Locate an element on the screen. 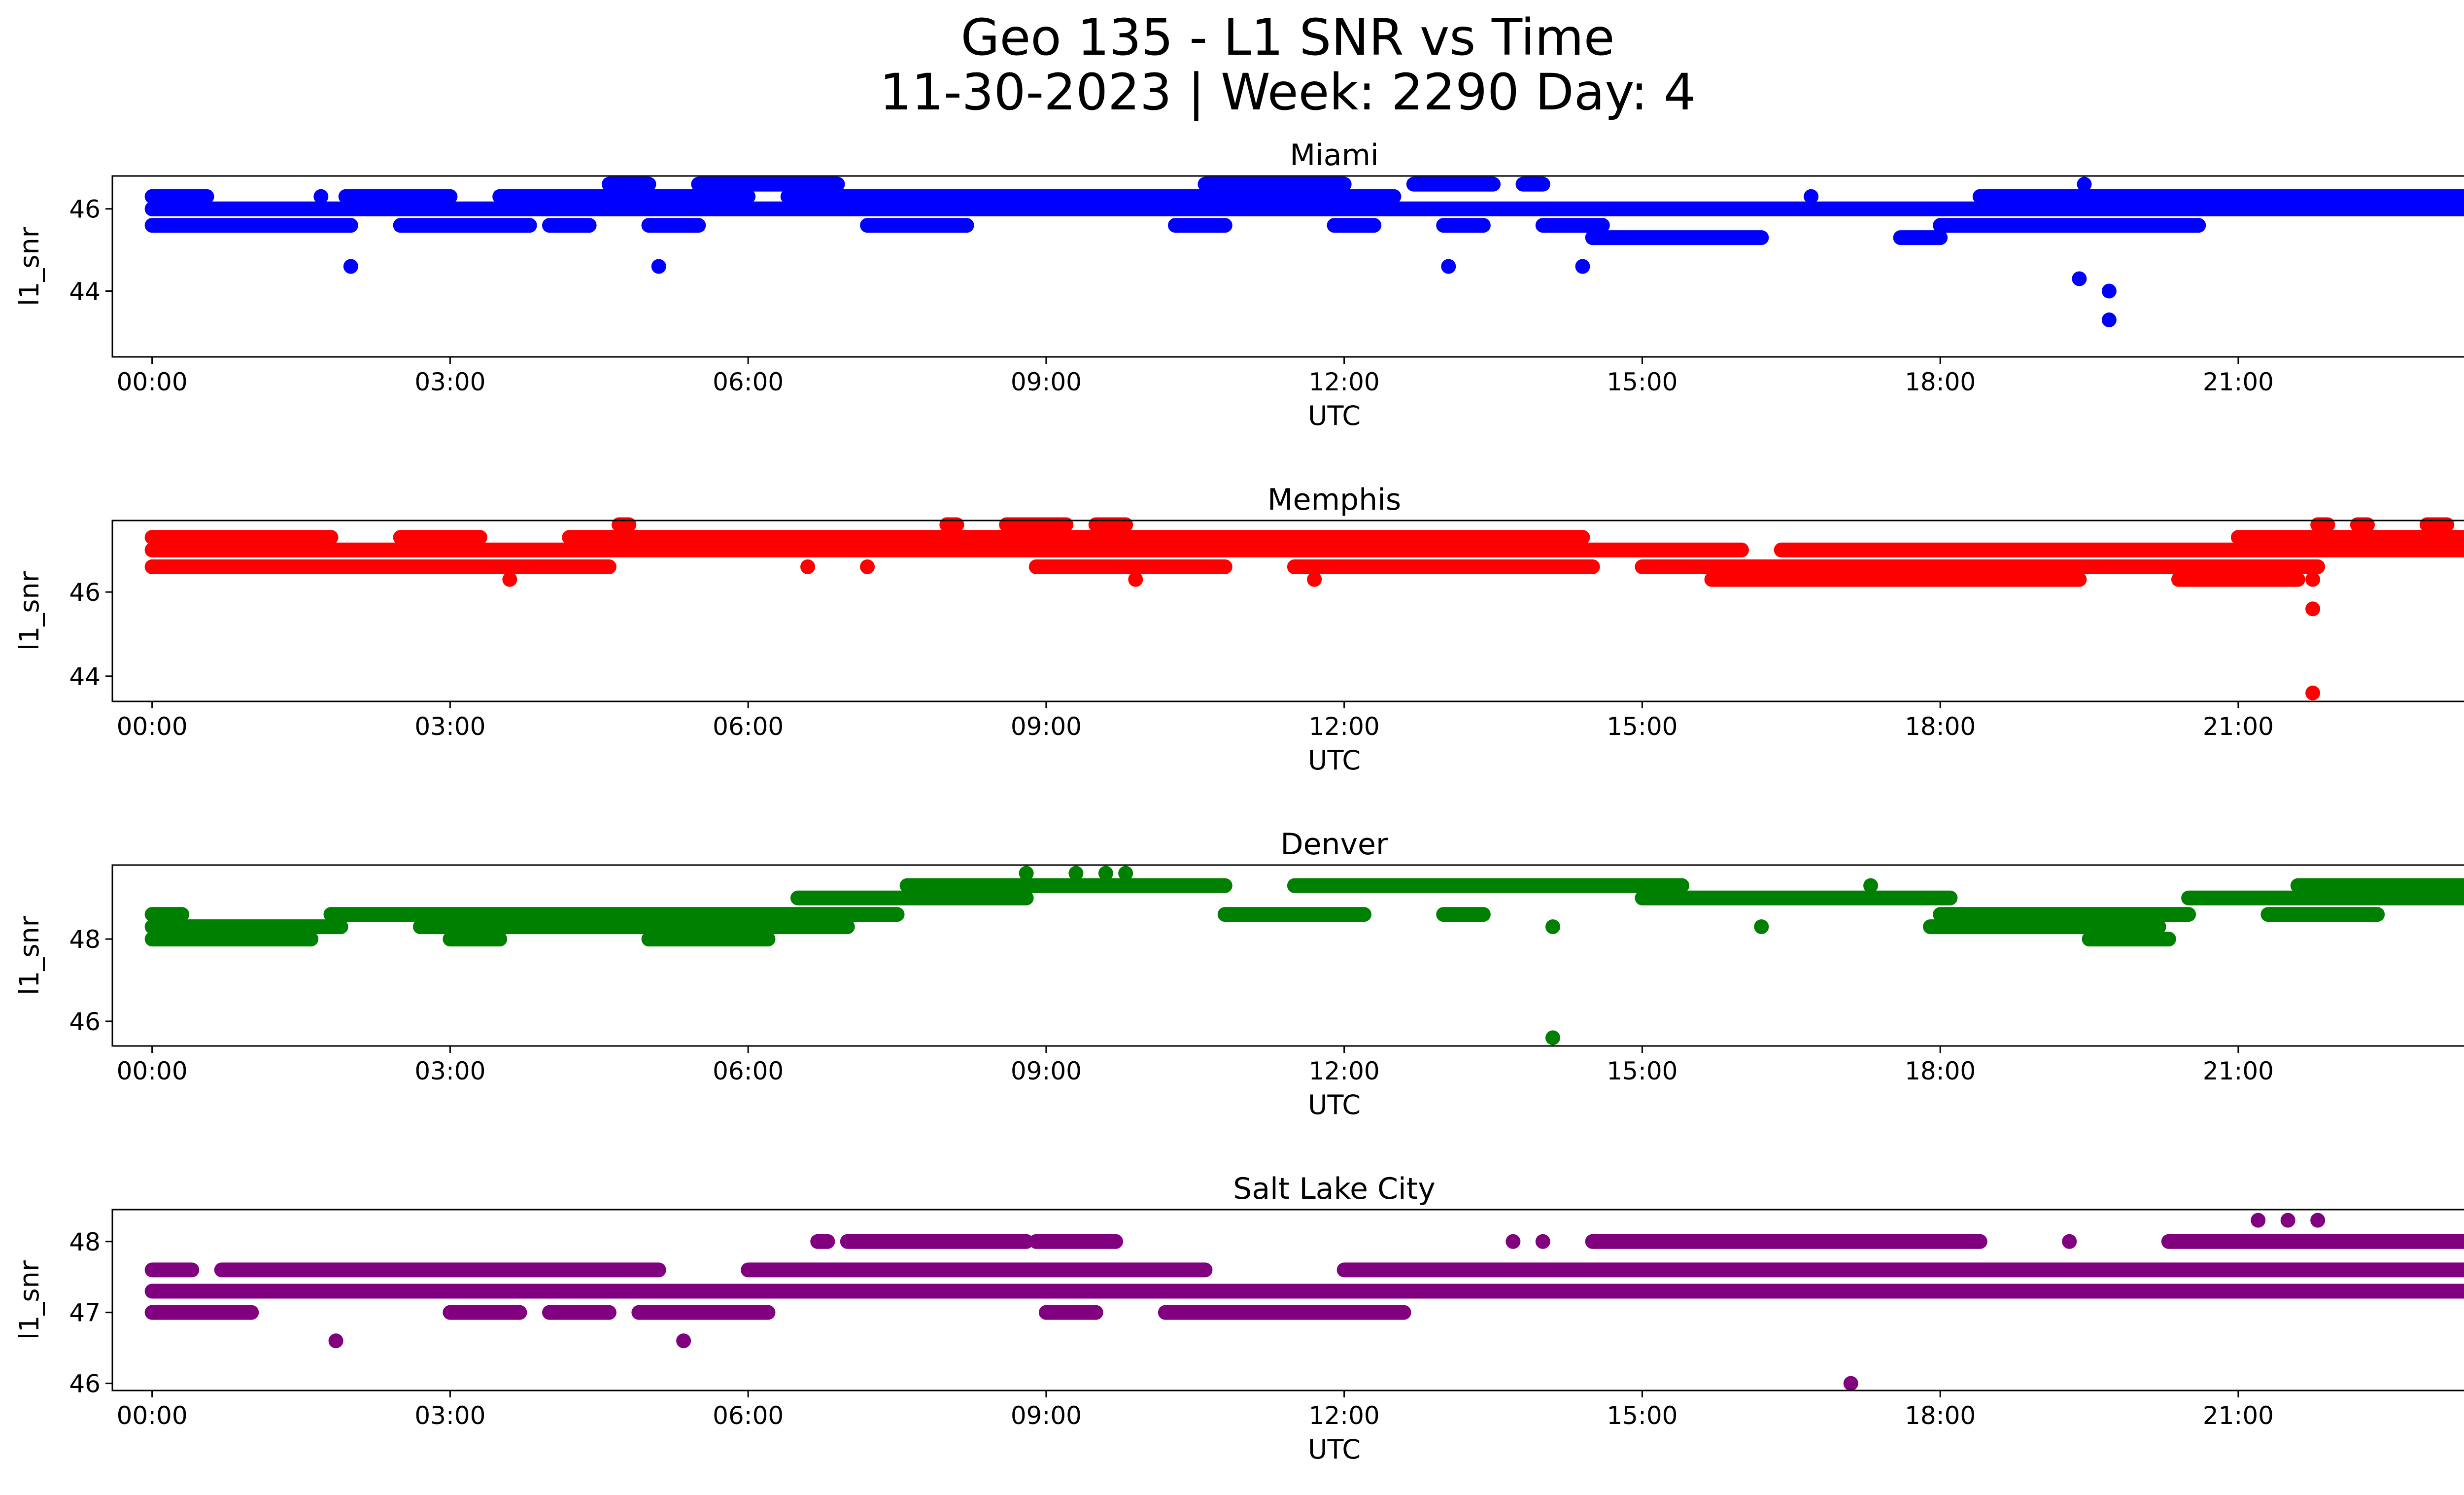 The height and width of the screenshot is (1495, 2464). panel-title: Salt Lake City is located at coordinates (1334, 1189).